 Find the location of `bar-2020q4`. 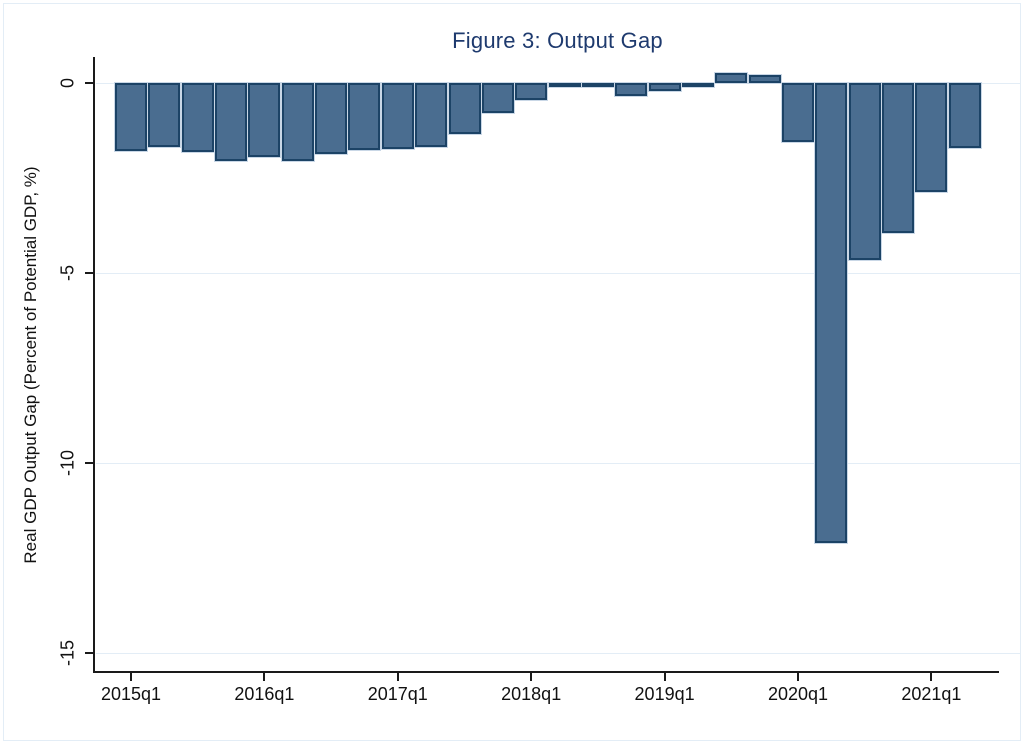

bar-2020q4 is located at coordinates (898, 158).